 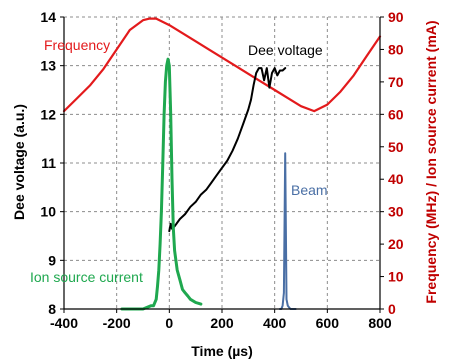 What do you see at coordinates (227, 150) in the screenshot?
I see `series-line-dee-voltage` at bounding box center [227, 150].